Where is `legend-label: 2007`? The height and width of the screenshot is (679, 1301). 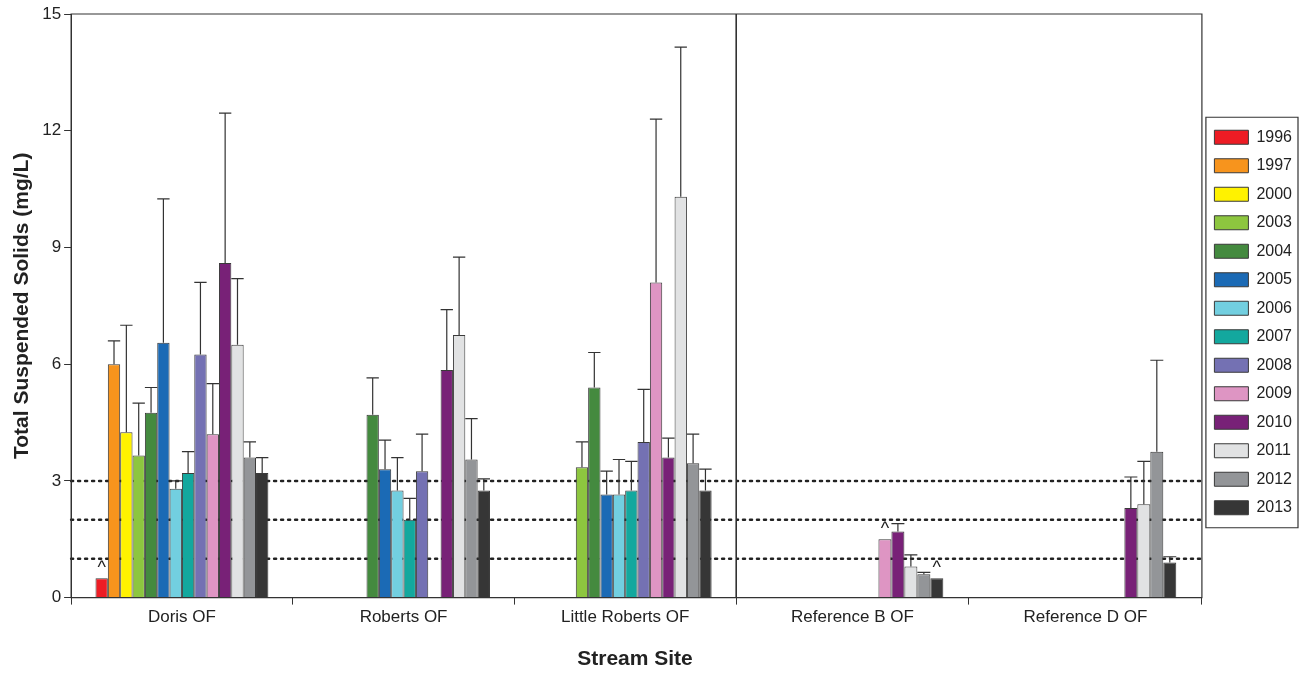
legend-label: 2007 is located at coordinates (1274, 336).